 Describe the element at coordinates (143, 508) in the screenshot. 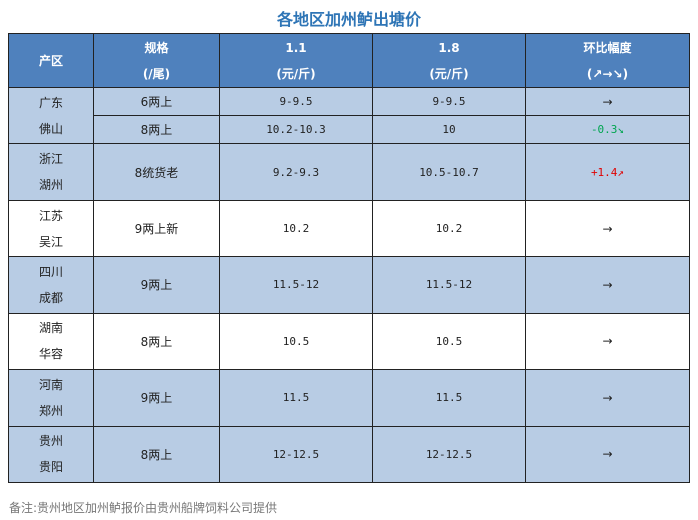

I see `footnote: 备注:贵州地区加州鲈报价由贵州船牌饲料公司提供` at that location.